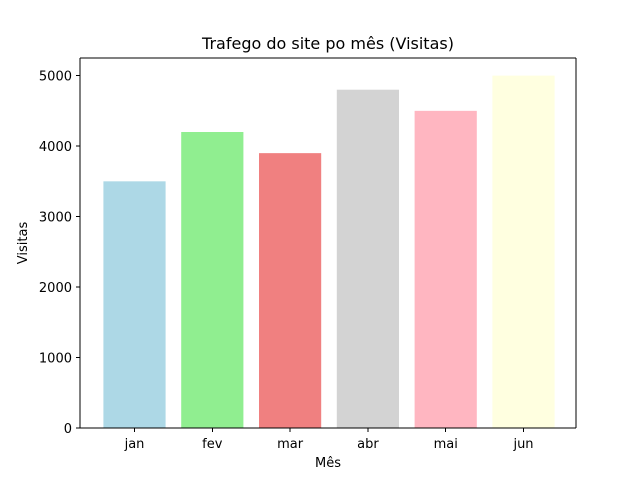 This screenshot has height=480, width=640. I want to click on x-tick-label: mai, so click(446, 444).